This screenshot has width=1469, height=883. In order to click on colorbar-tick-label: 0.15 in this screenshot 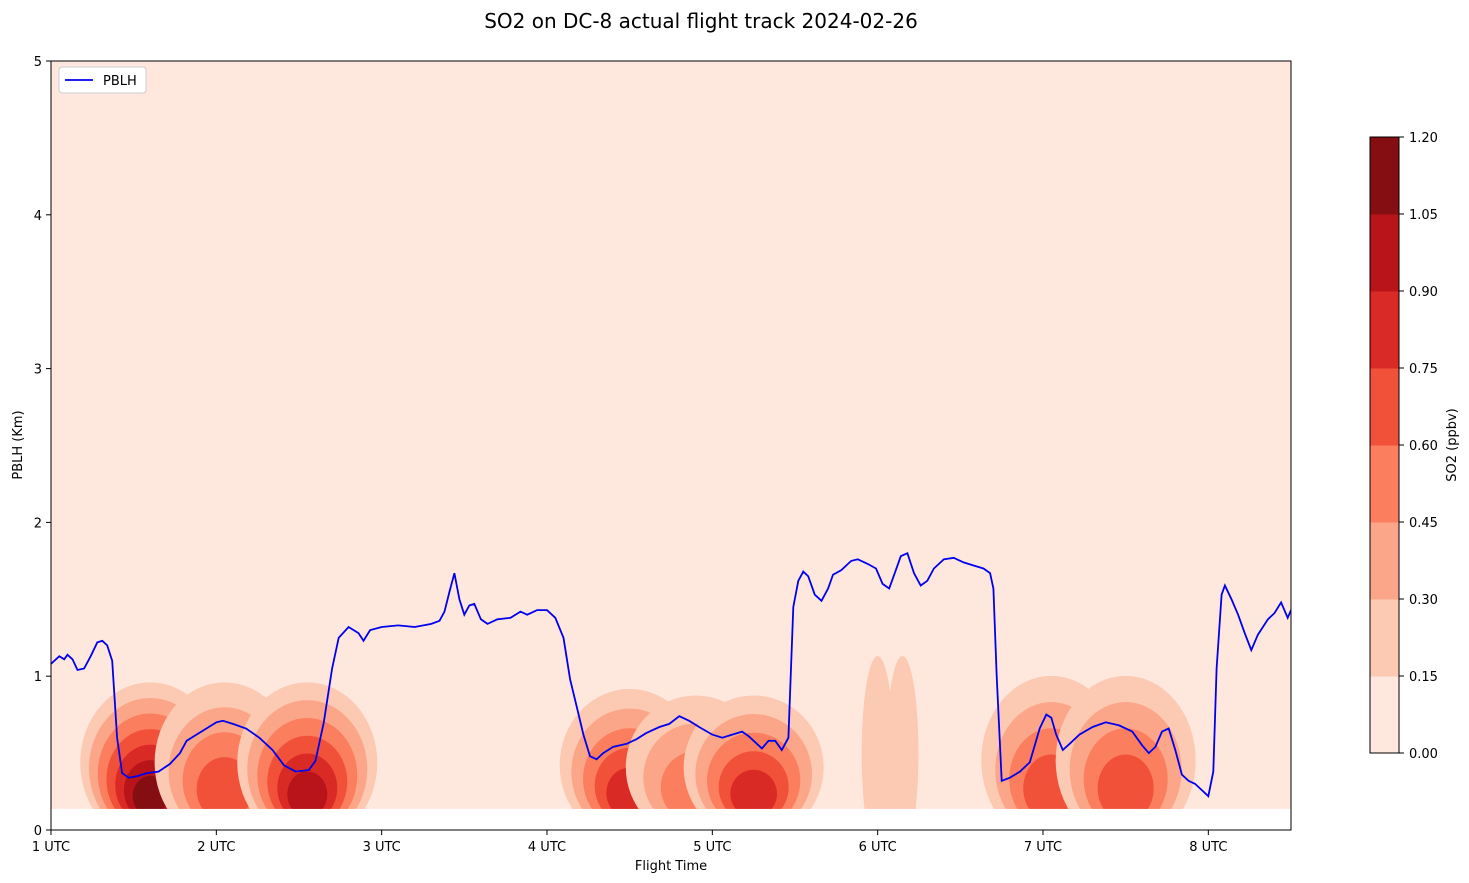, I will do `click(1423, 677)`.